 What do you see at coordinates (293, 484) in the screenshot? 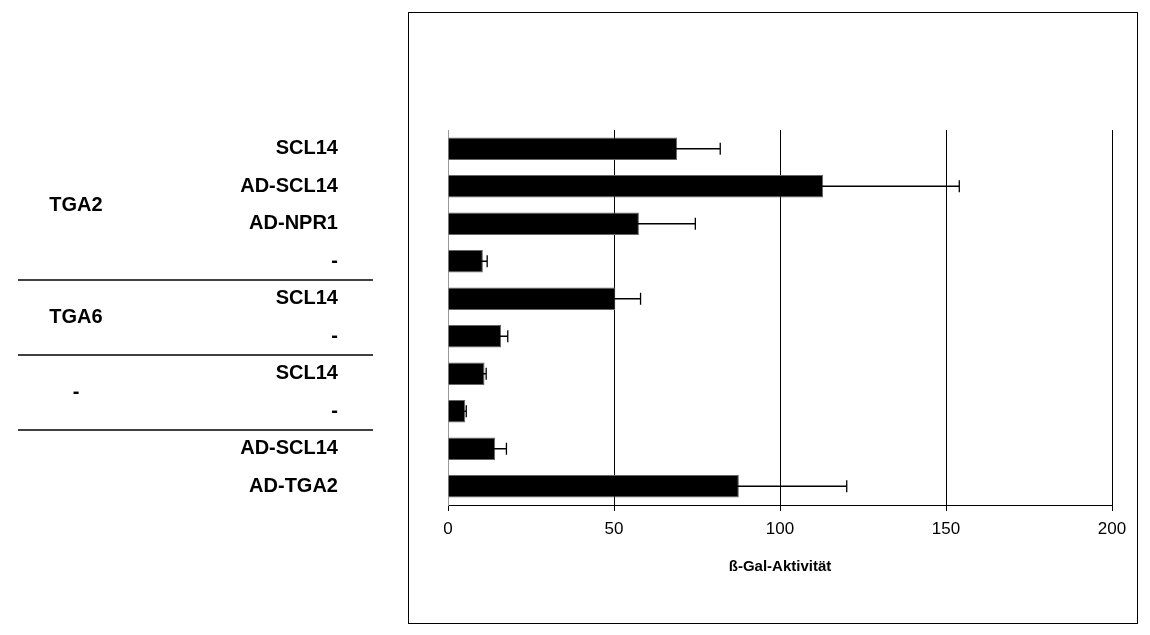
I see `y-tick-label: AD-TGA2` at bounding box center [293, 484].